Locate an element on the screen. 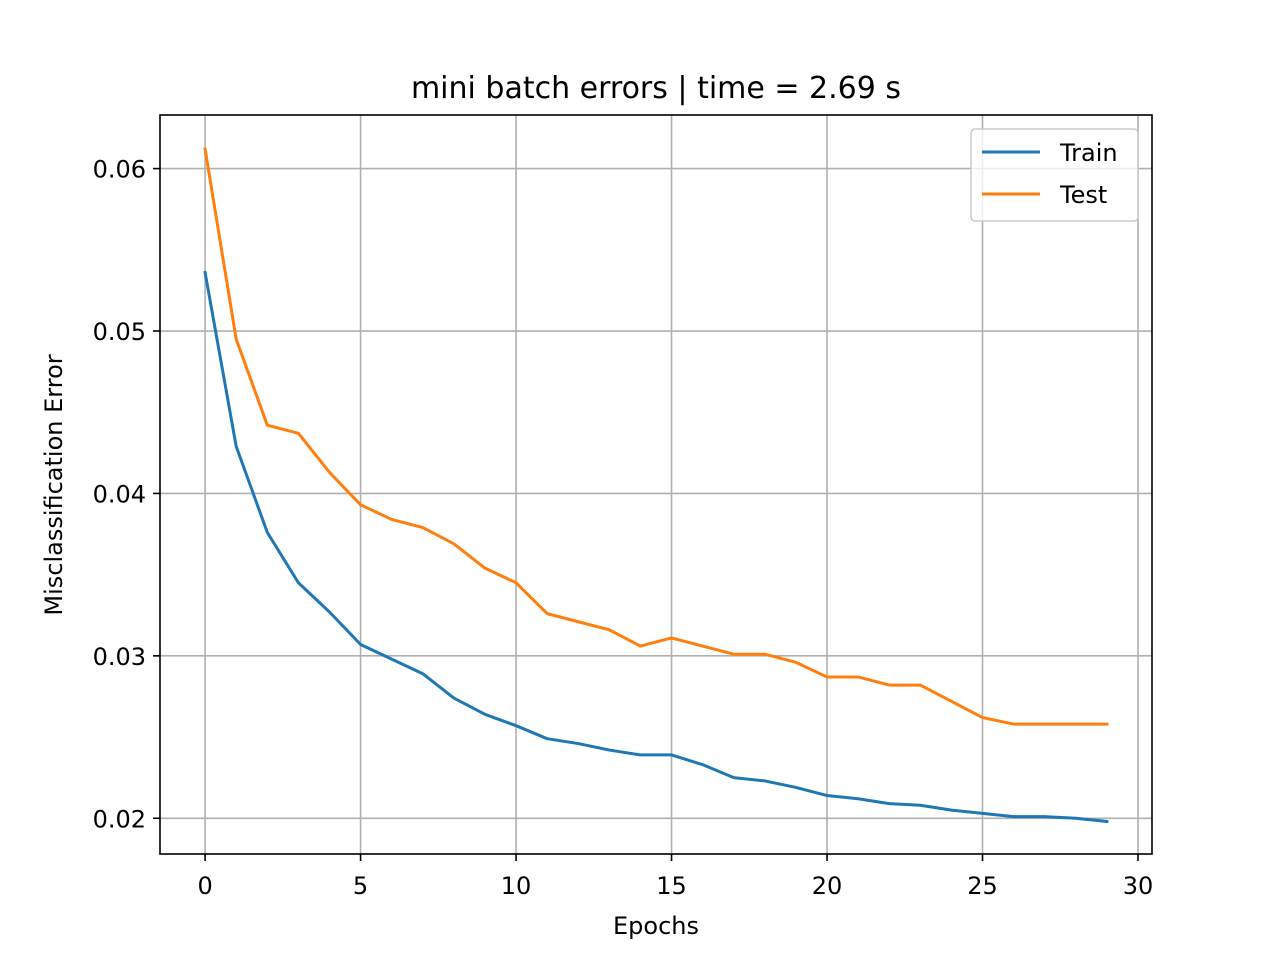 This screenshot has height=960, width=1280. y-tick-label: 0.05 is located at coordinates (119, 332).